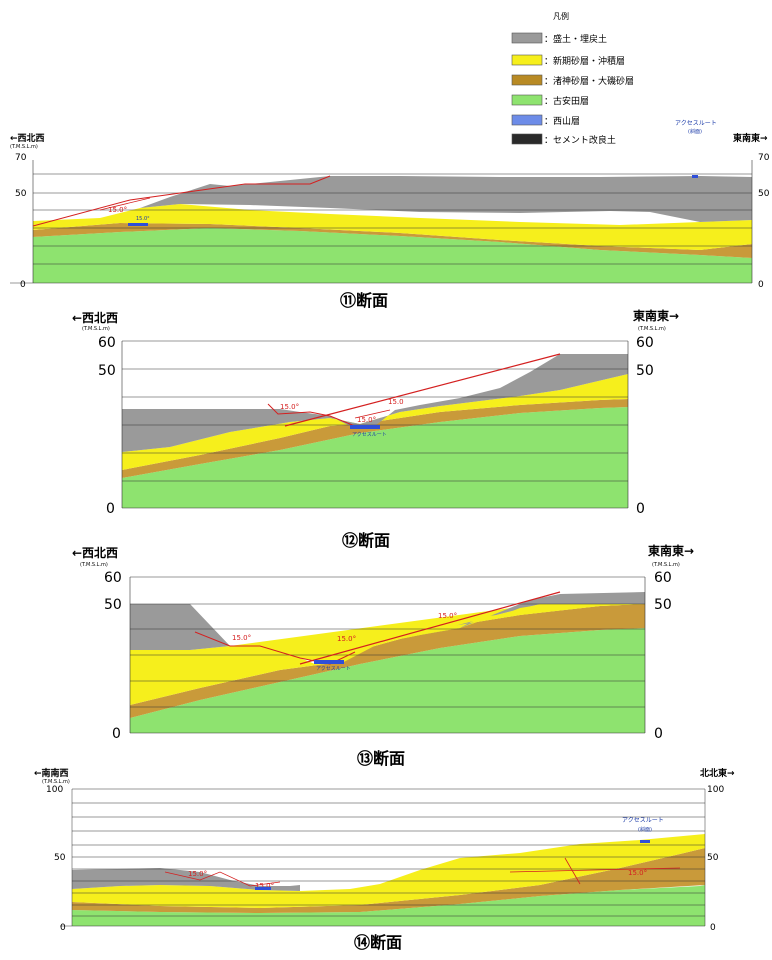 The width and height of the screenshot is (772, 960). I want to click on legend-swatch-cement, so click(527, 139).